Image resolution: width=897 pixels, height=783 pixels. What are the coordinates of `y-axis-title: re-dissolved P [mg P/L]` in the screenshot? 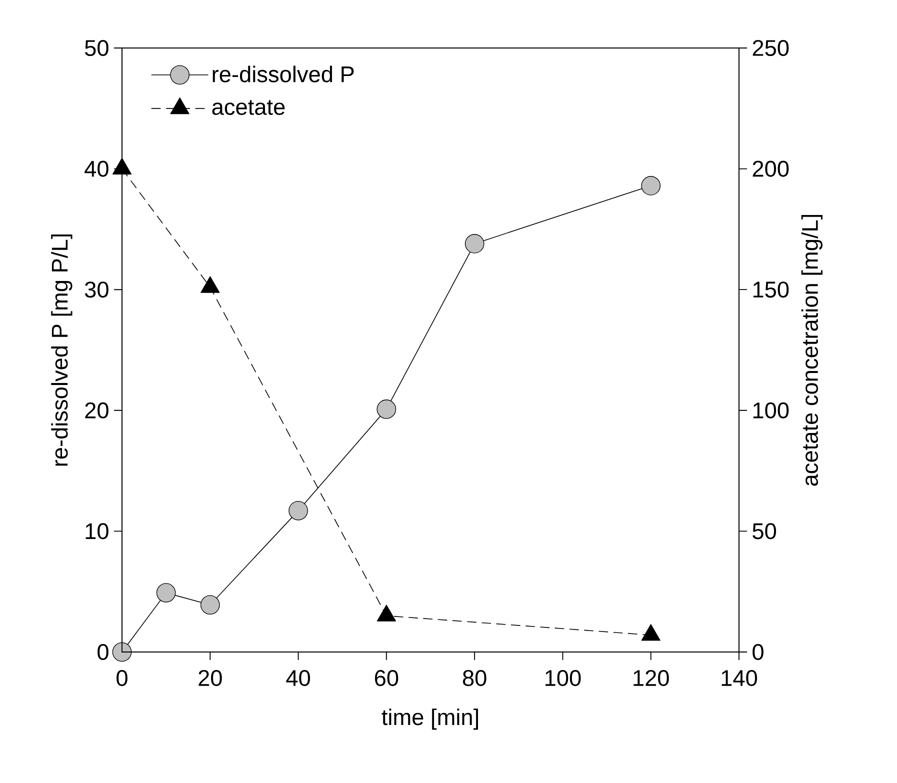 It's located at (61, 350).